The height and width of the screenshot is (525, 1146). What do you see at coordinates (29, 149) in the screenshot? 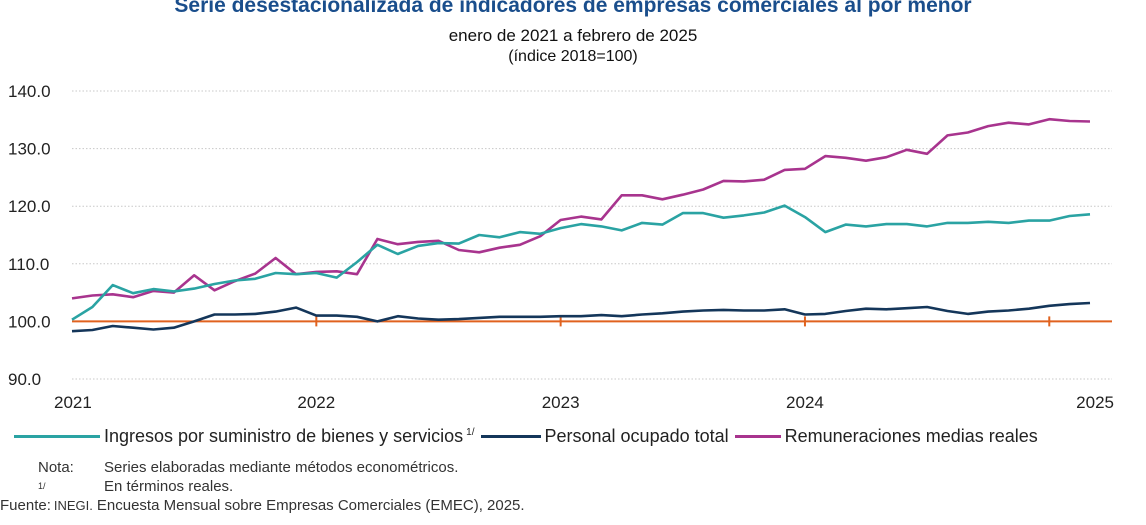
I see `y-tick-label: 130.0` at bounding box center [29, 149].